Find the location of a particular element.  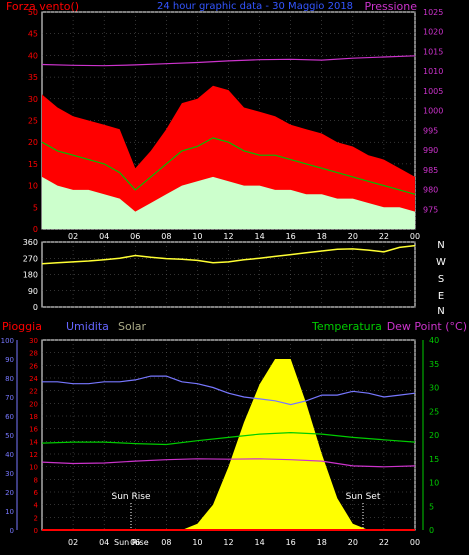

y-tick-label: 15 is located at coordinates (33, 164).